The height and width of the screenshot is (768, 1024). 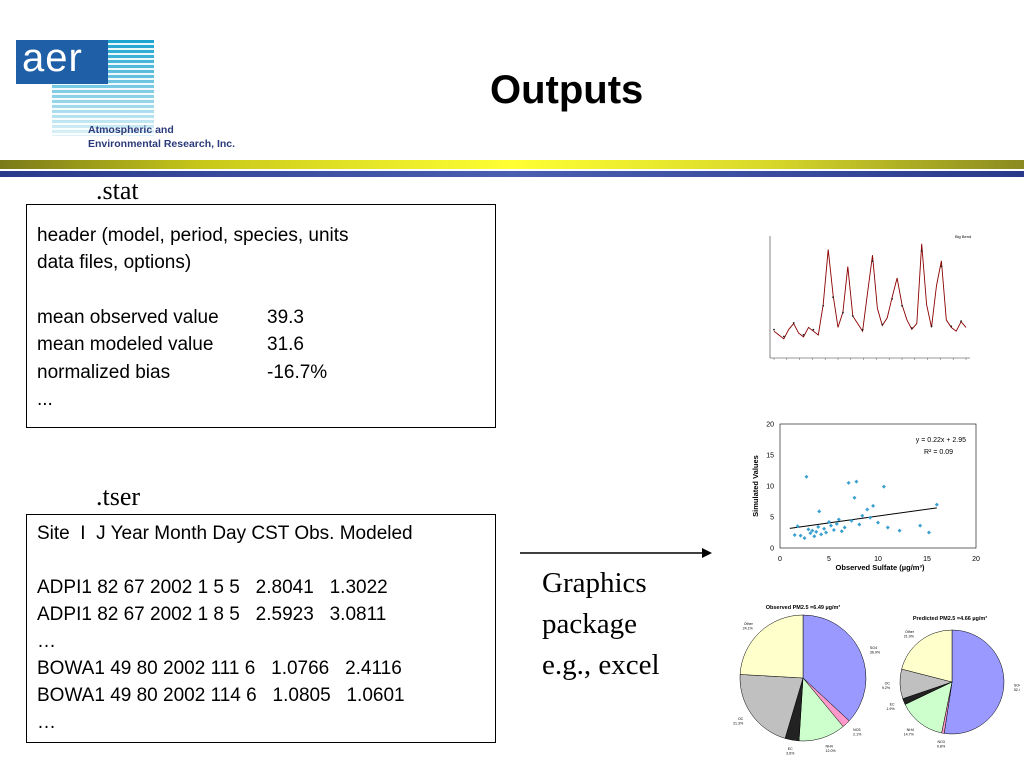 What do you see at coordinates (890, 709) in the screenshot?
I see `slice-percent: 1.9%` at bounding box center [890, 709].